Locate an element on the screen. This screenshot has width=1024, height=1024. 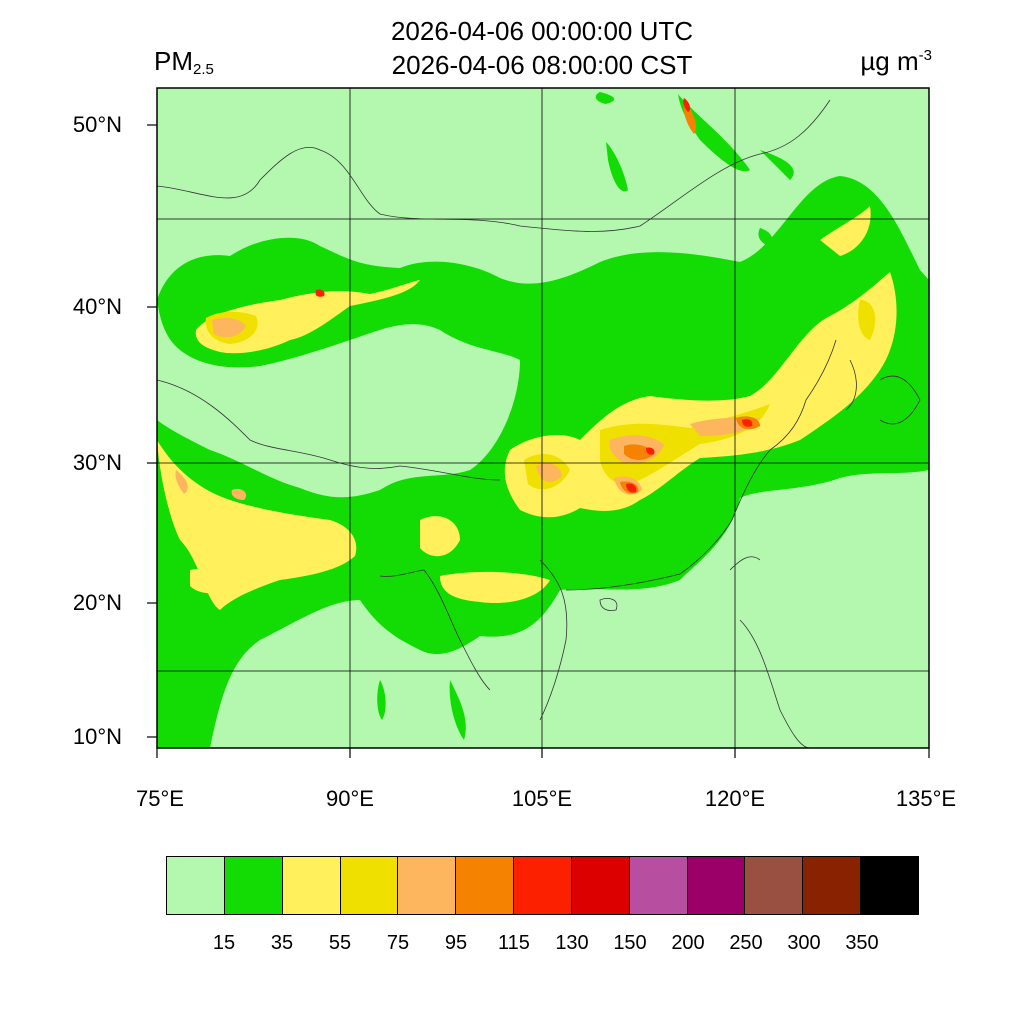
lon-tick-label-75: 75°E is located at coordinates (160, 798).